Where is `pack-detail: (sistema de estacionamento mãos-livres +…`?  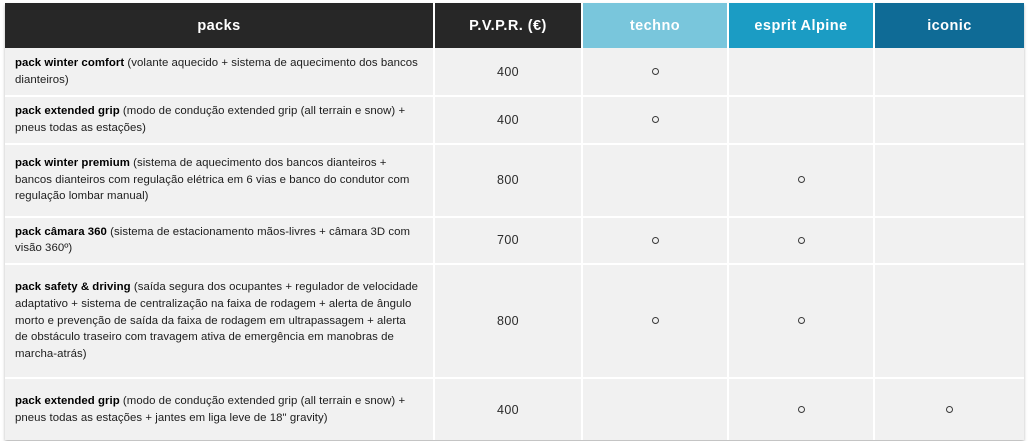 pack-detail: (sistema de estacionamento mãos-livres +… is located at coordinates (213, 240).